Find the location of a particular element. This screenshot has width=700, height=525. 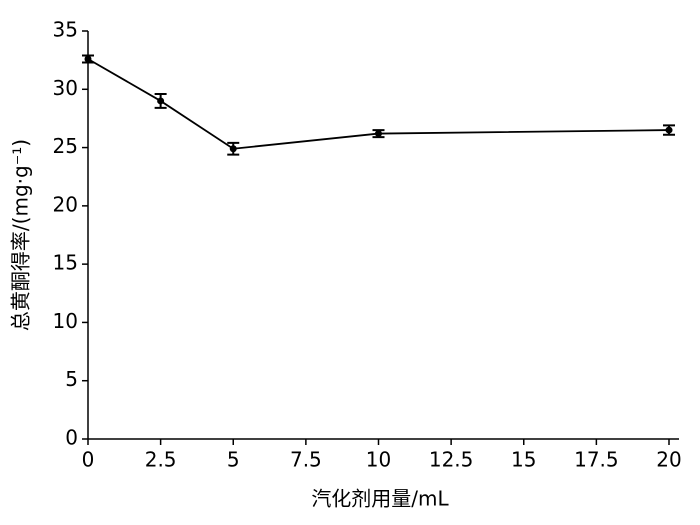

x-tick-label: 5 is located at coordinates (233, 460).